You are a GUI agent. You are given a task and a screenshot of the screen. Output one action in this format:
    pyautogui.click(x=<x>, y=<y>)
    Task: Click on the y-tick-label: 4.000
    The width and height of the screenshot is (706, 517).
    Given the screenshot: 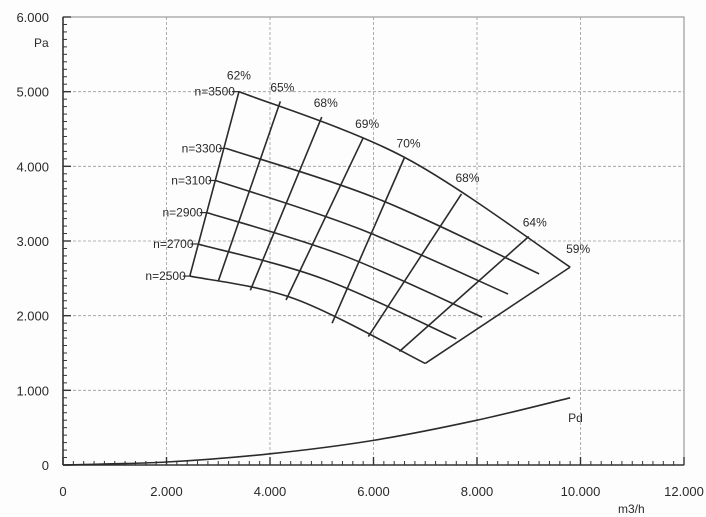 What is the action you would take?
    pyautogui.click(x=32, y=166)
    